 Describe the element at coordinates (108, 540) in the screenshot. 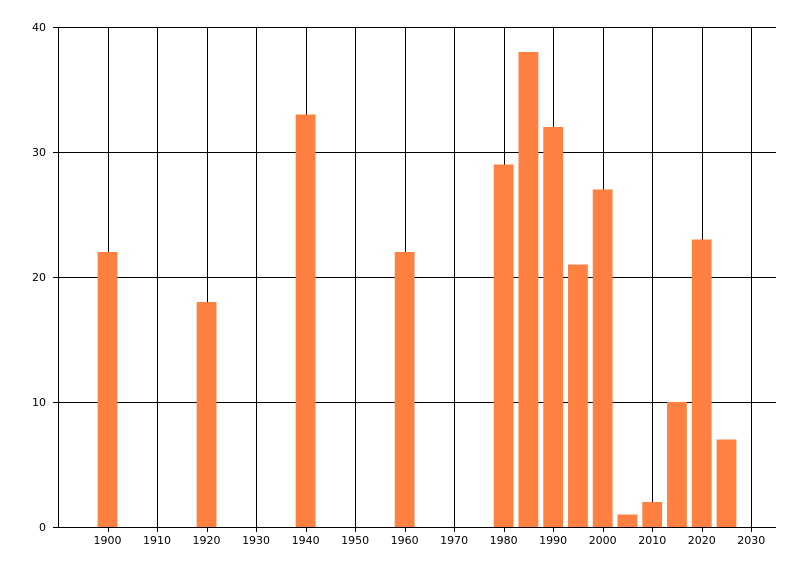

I see `x-tick-label-1900: 1900` at that location.